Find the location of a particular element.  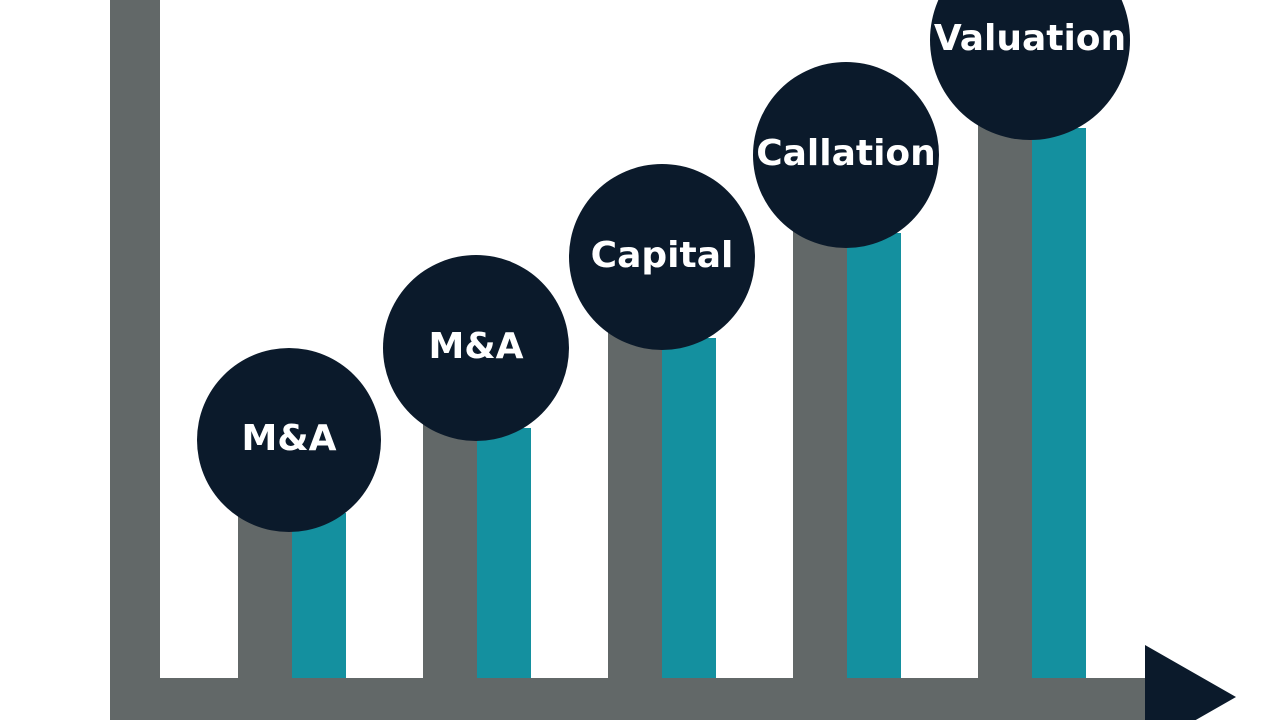

step-label: Capital is located at coordinates (662, 255).